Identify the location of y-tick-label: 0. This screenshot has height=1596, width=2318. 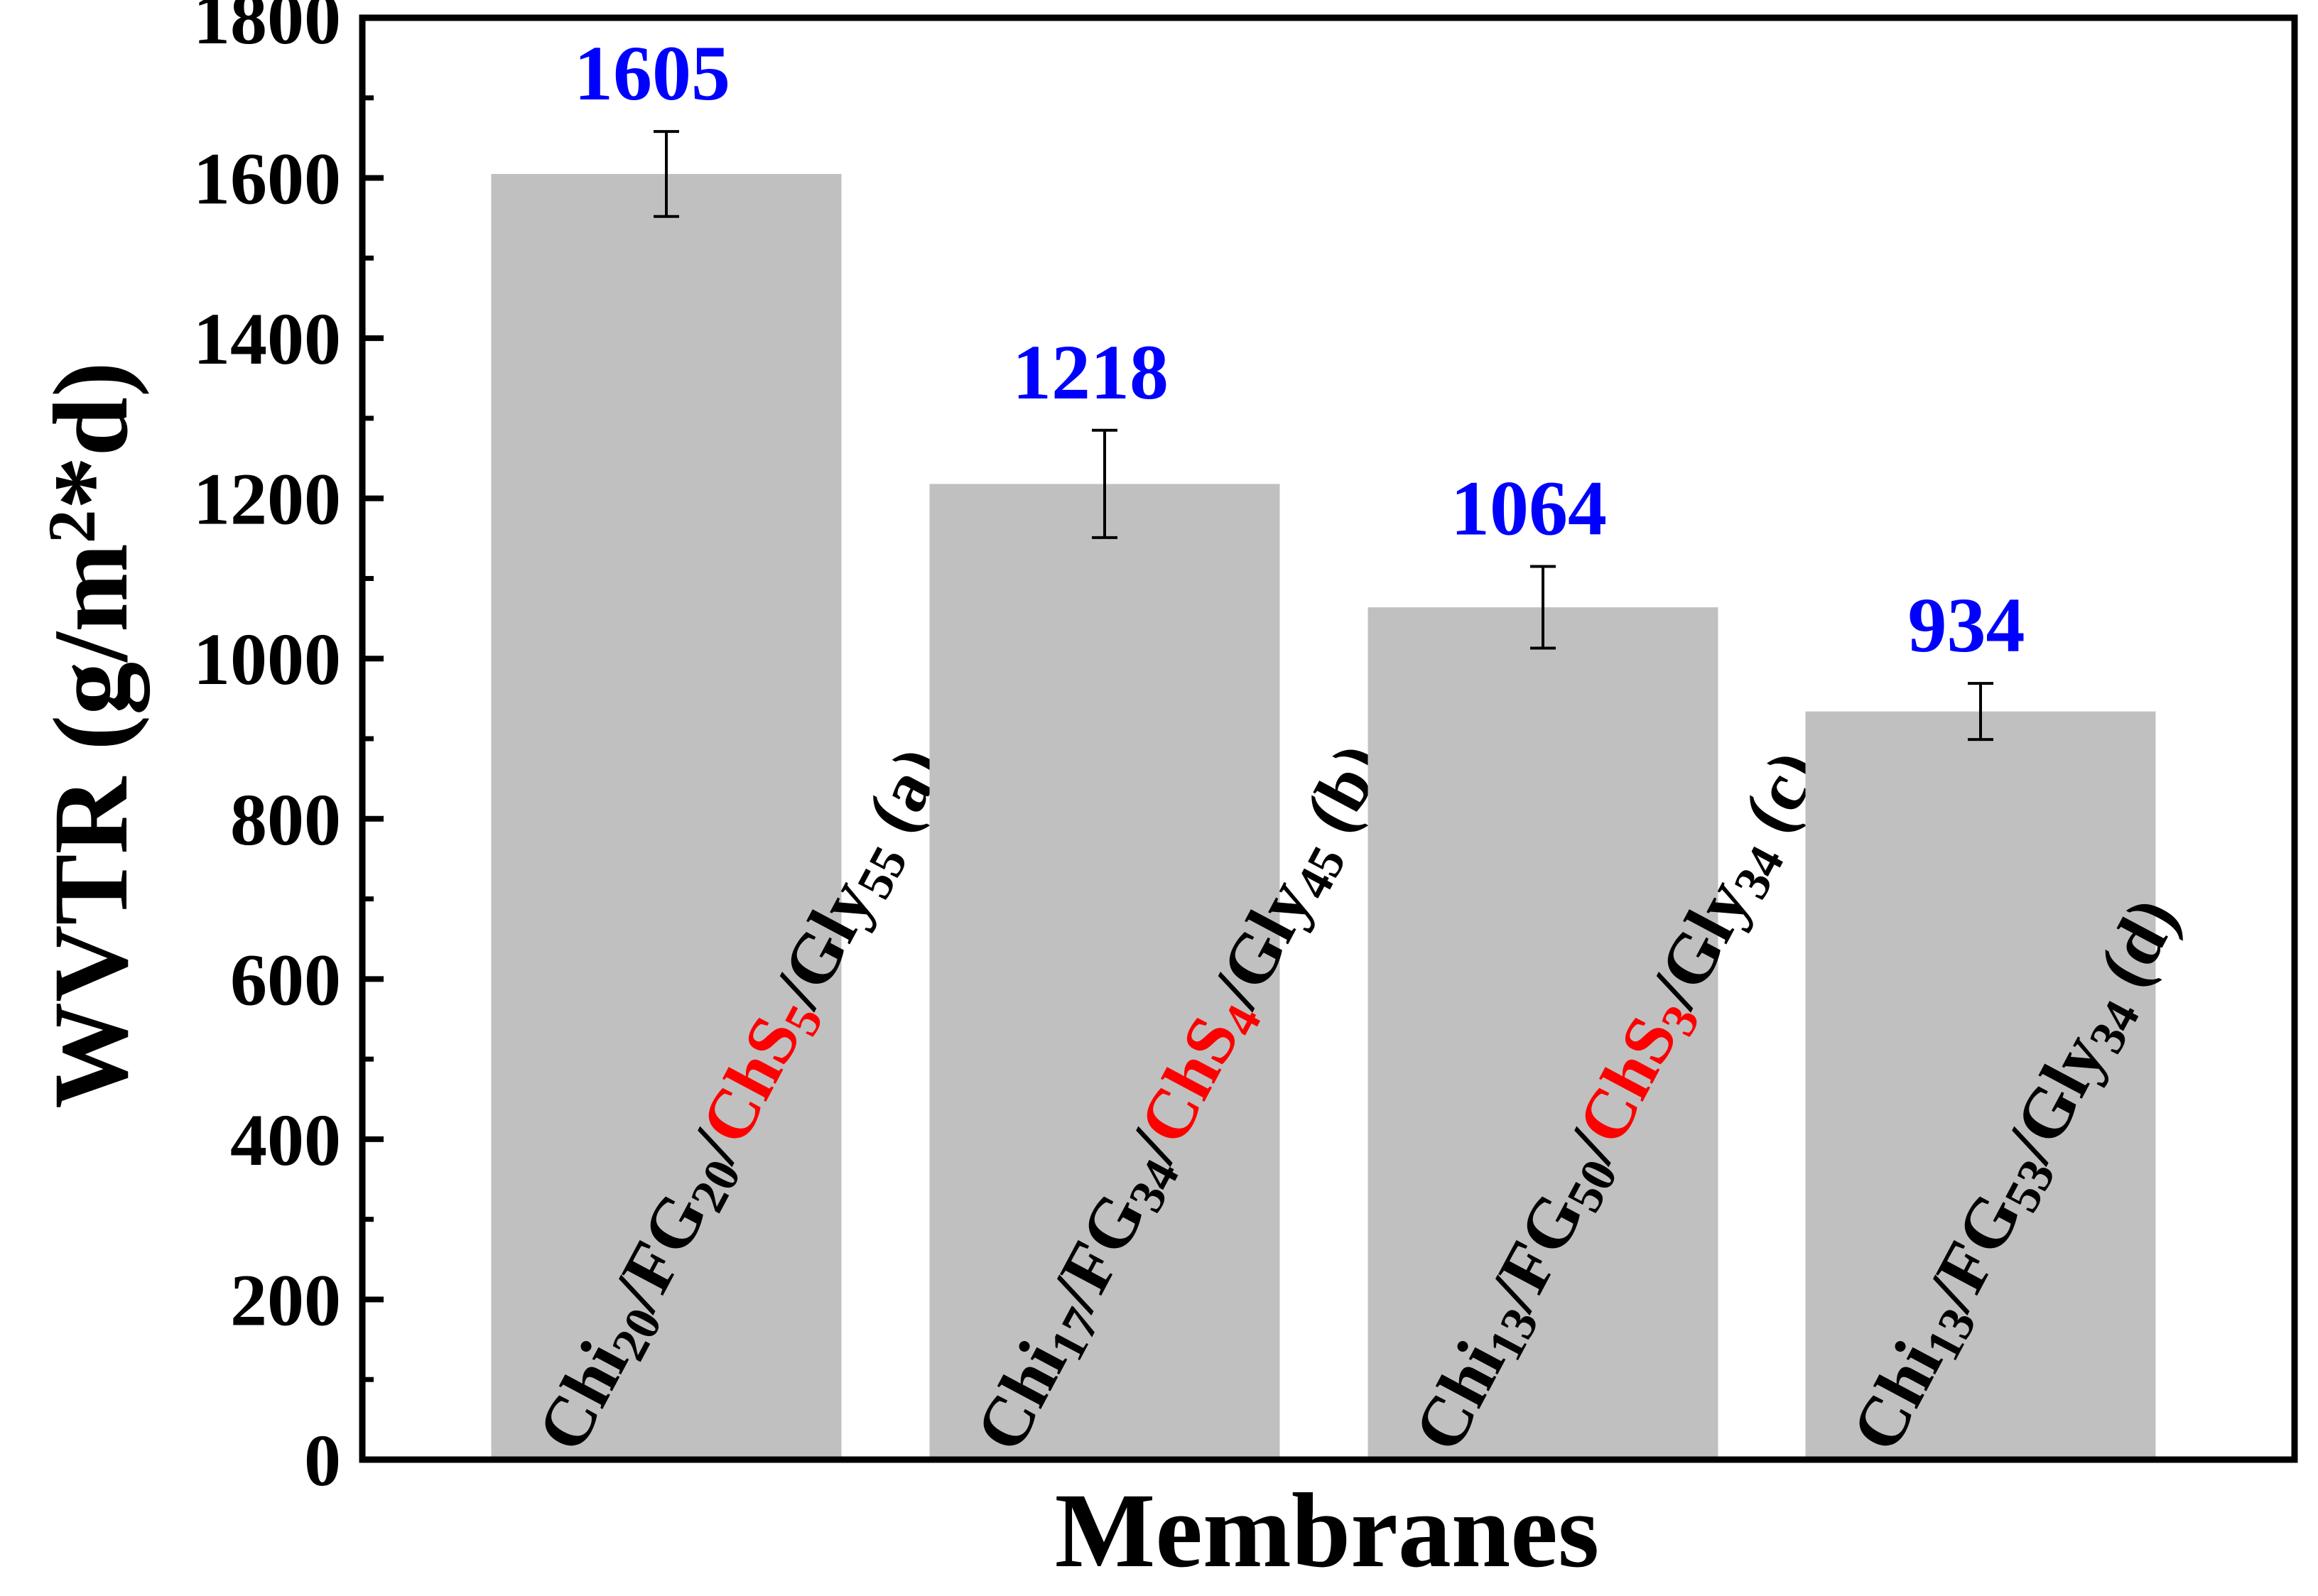
(322, 1461).